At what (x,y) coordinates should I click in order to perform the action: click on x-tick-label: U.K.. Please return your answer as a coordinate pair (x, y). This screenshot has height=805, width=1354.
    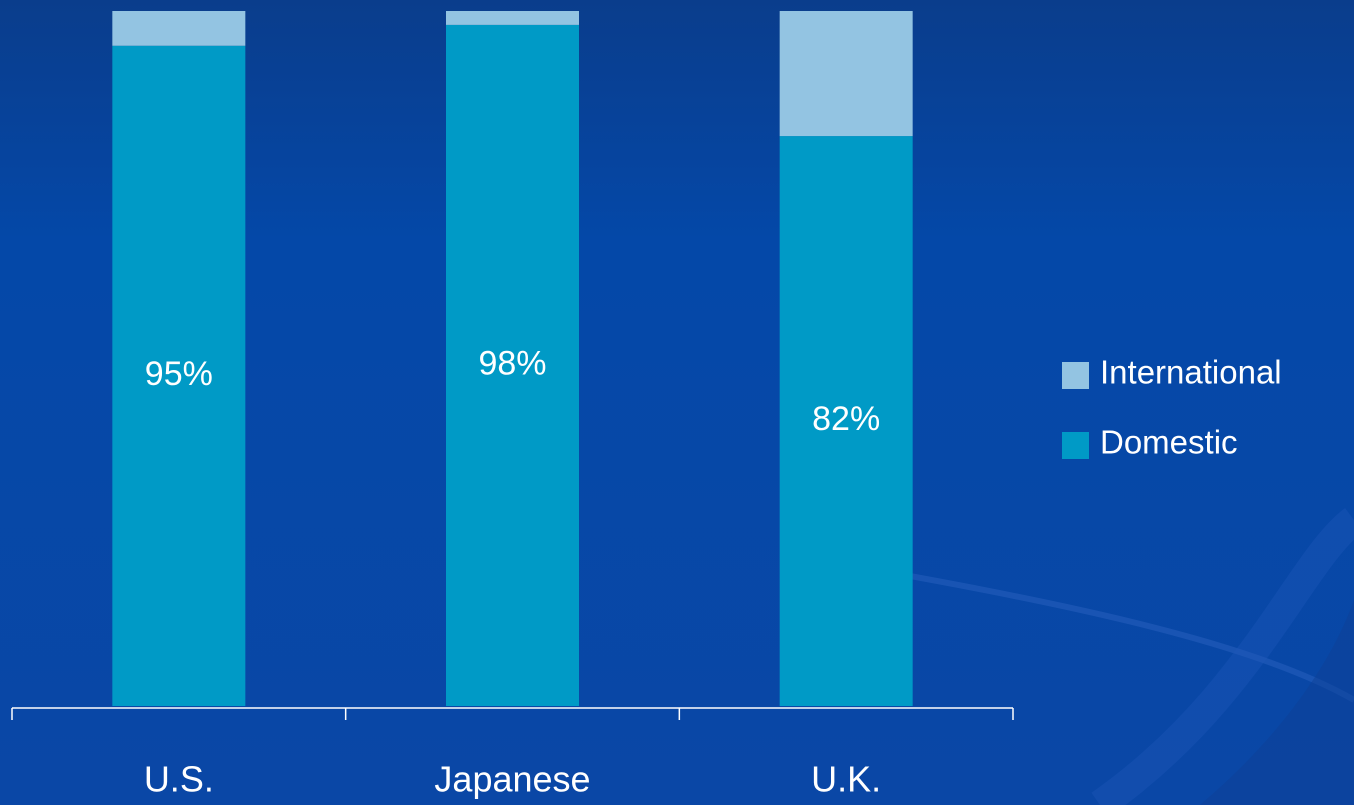
    Looking at the image, I should click on (846, 779).